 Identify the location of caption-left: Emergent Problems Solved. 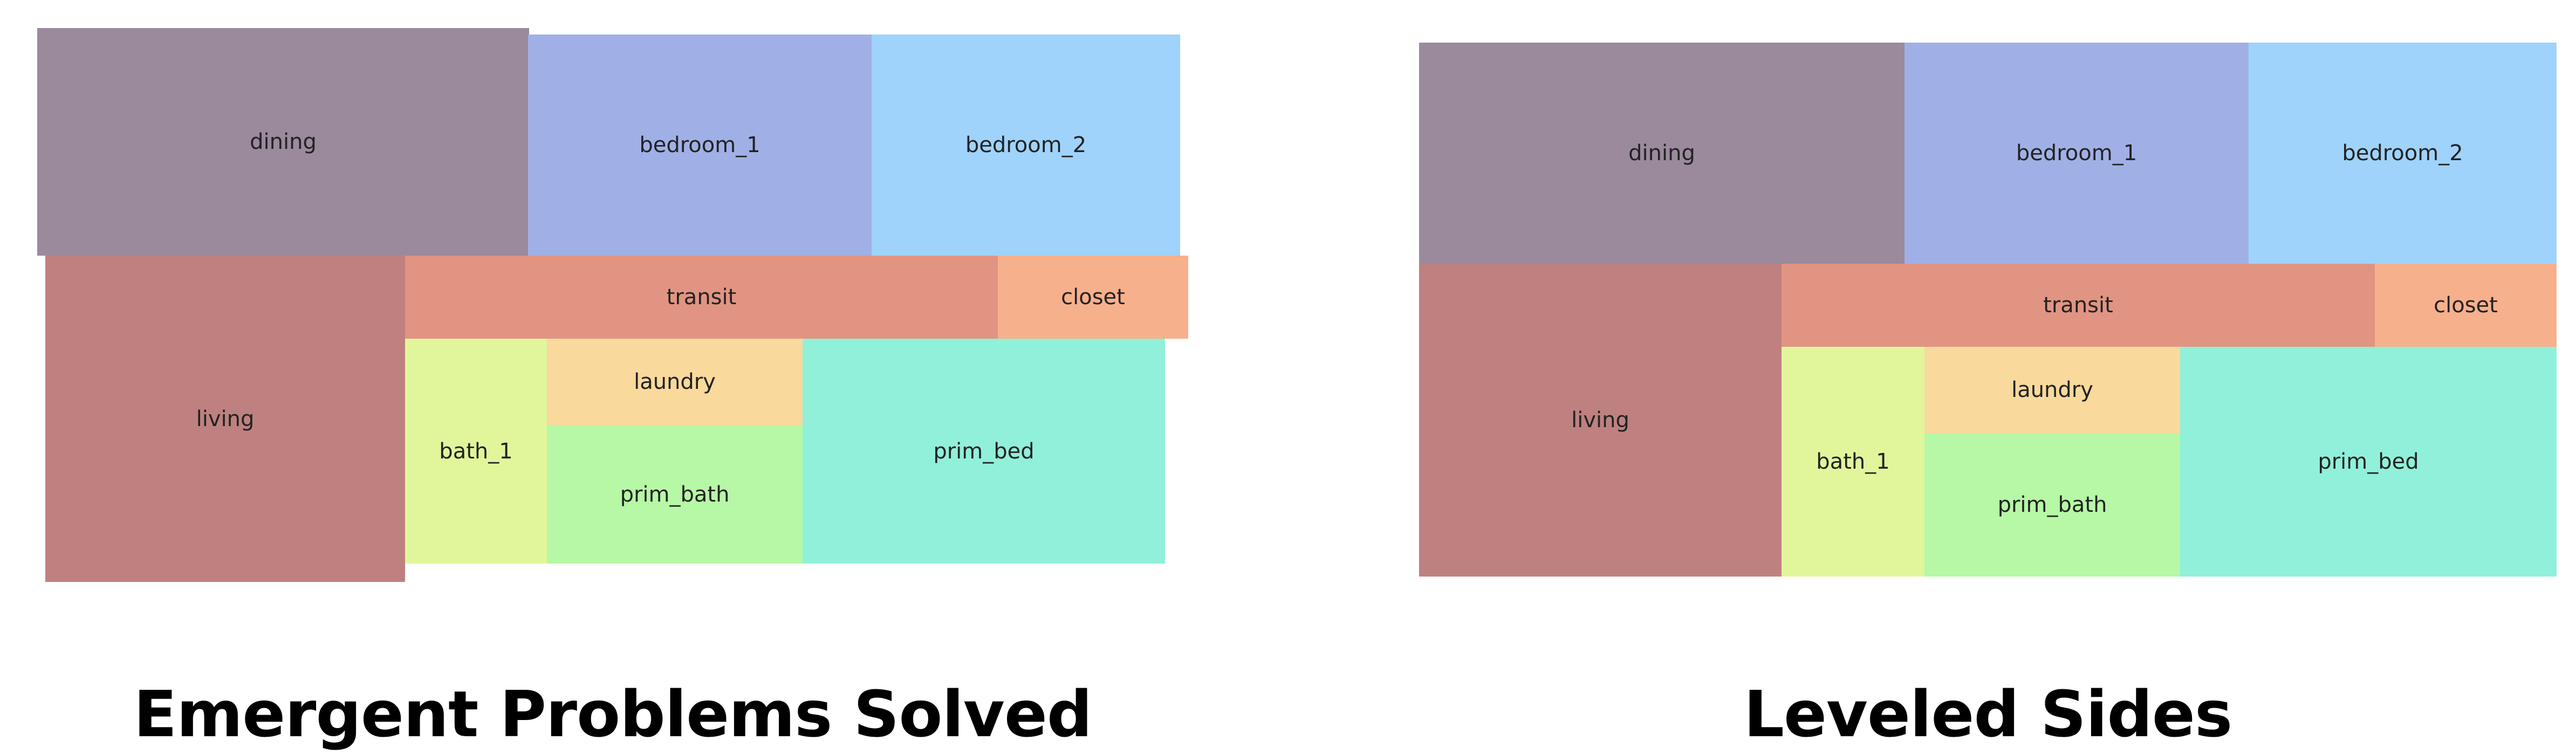
(613, 714).